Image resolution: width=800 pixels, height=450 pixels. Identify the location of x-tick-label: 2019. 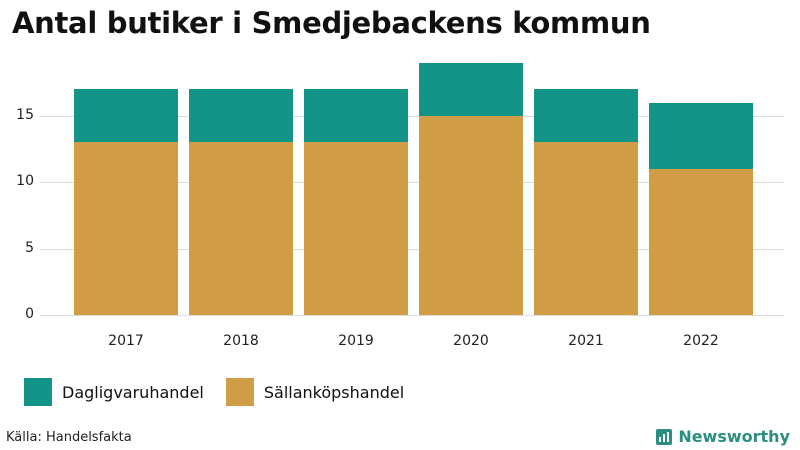
(356, 341).